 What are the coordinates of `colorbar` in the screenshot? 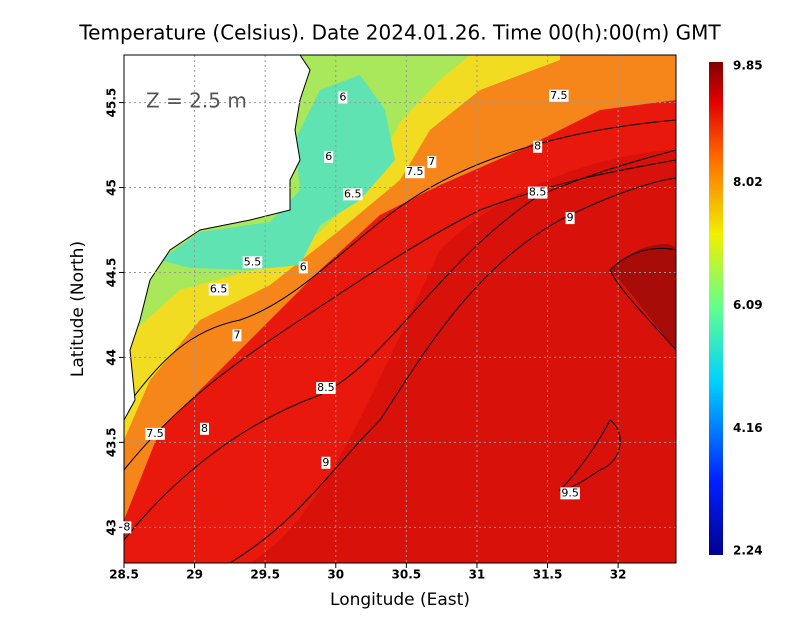 It's located at (716, 308).